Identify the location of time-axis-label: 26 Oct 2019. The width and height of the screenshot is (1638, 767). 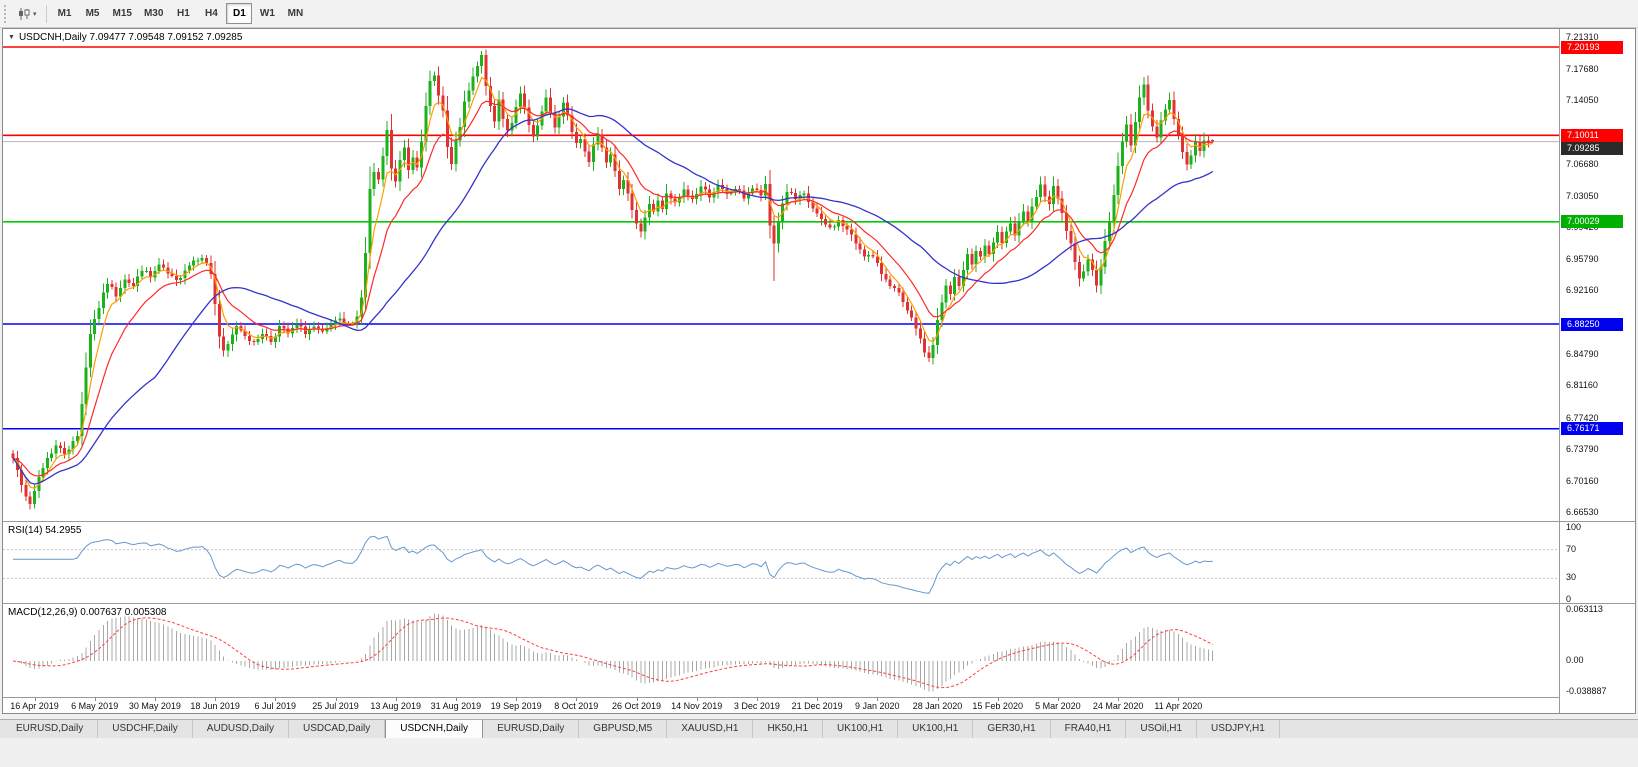
(636, 706).